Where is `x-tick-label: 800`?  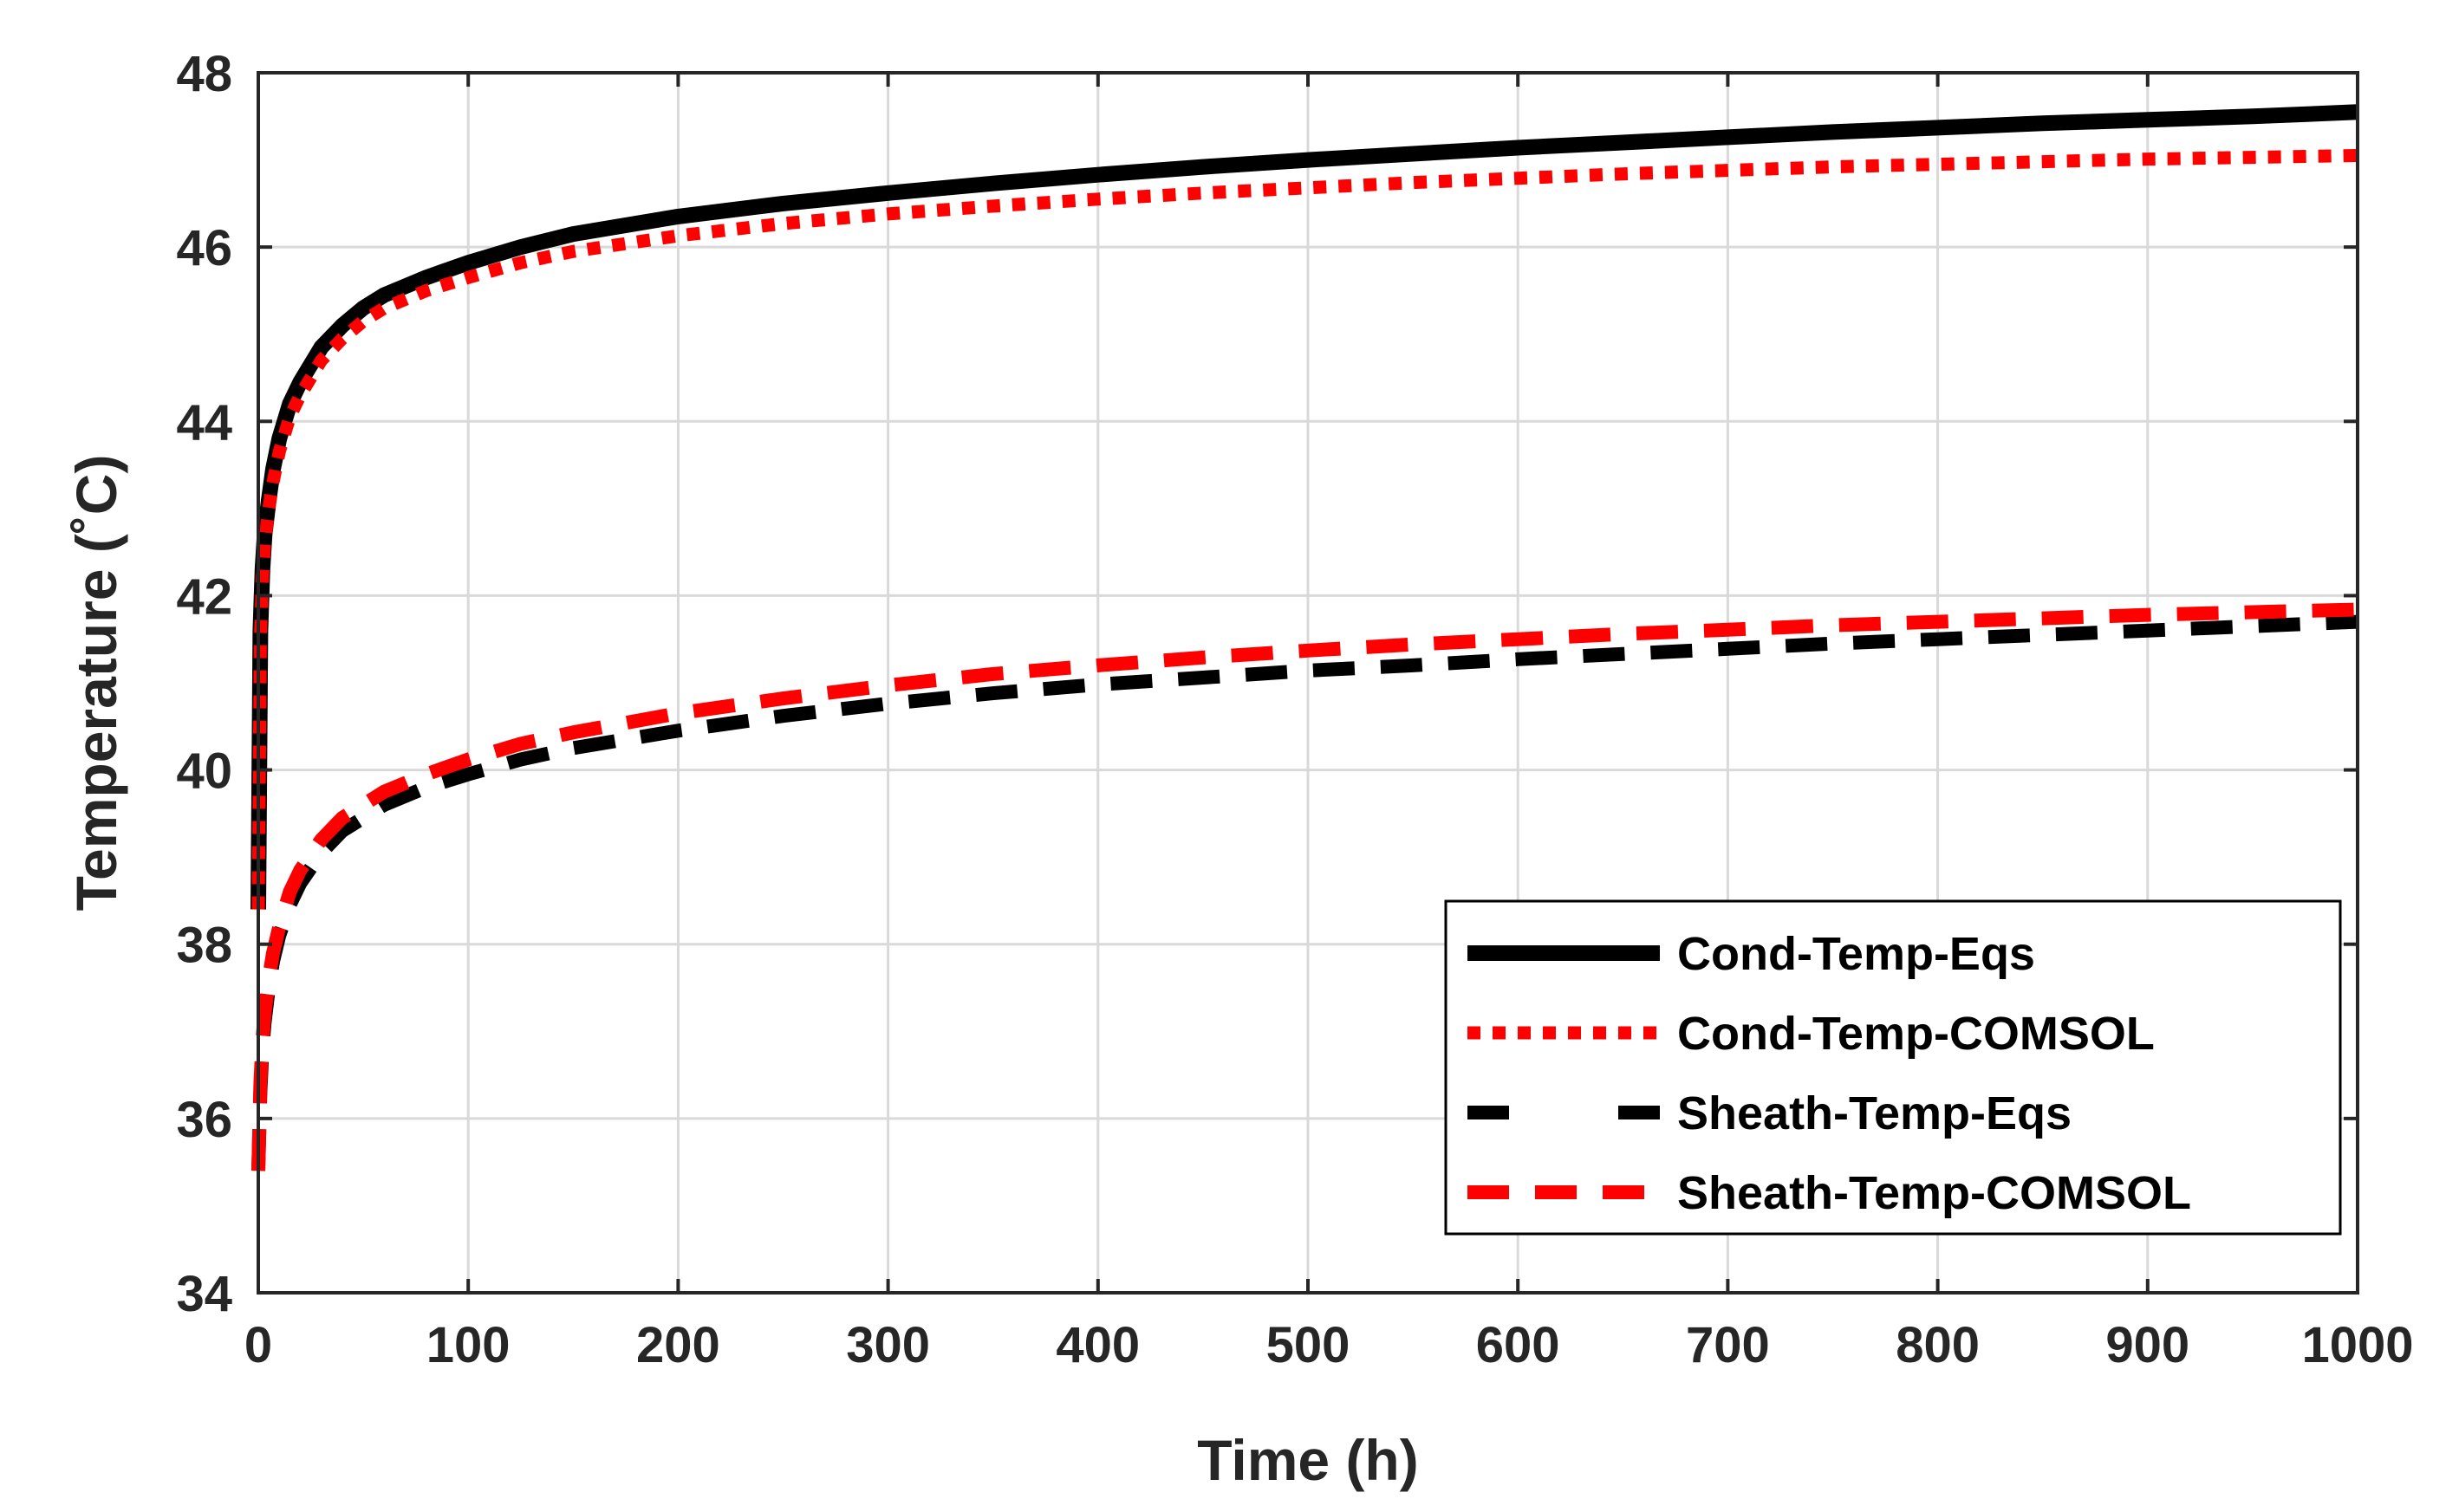 x-tick-label: 800 is located at coordinates (1938, 1345).